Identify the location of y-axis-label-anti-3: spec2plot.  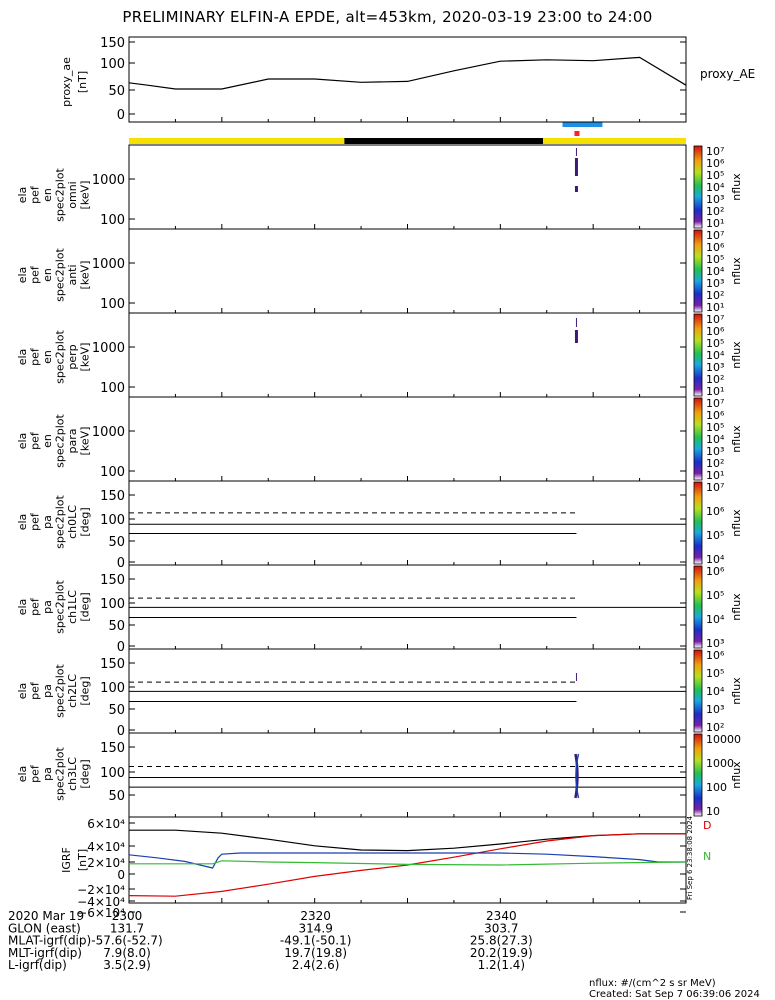
(60, 275).